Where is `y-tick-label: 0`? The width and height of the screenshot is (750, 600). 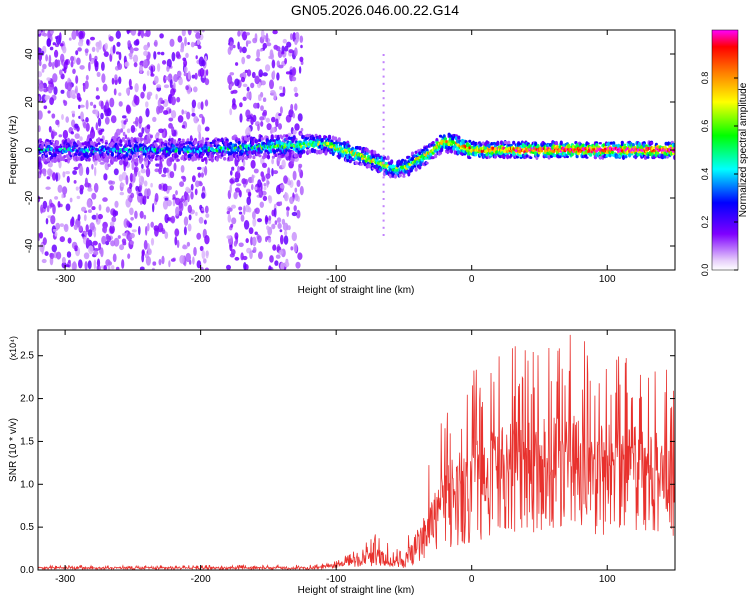 y-tick-label: 0 is located at coordinates (29, 150).